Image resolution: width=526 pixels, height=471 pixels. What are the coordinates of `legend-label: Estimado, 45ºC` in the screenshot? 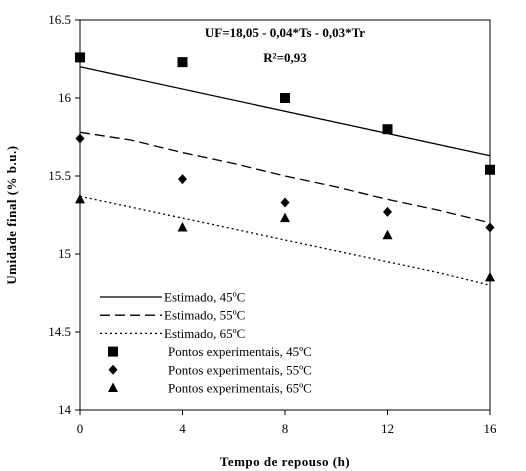 It's located at (204, 297).